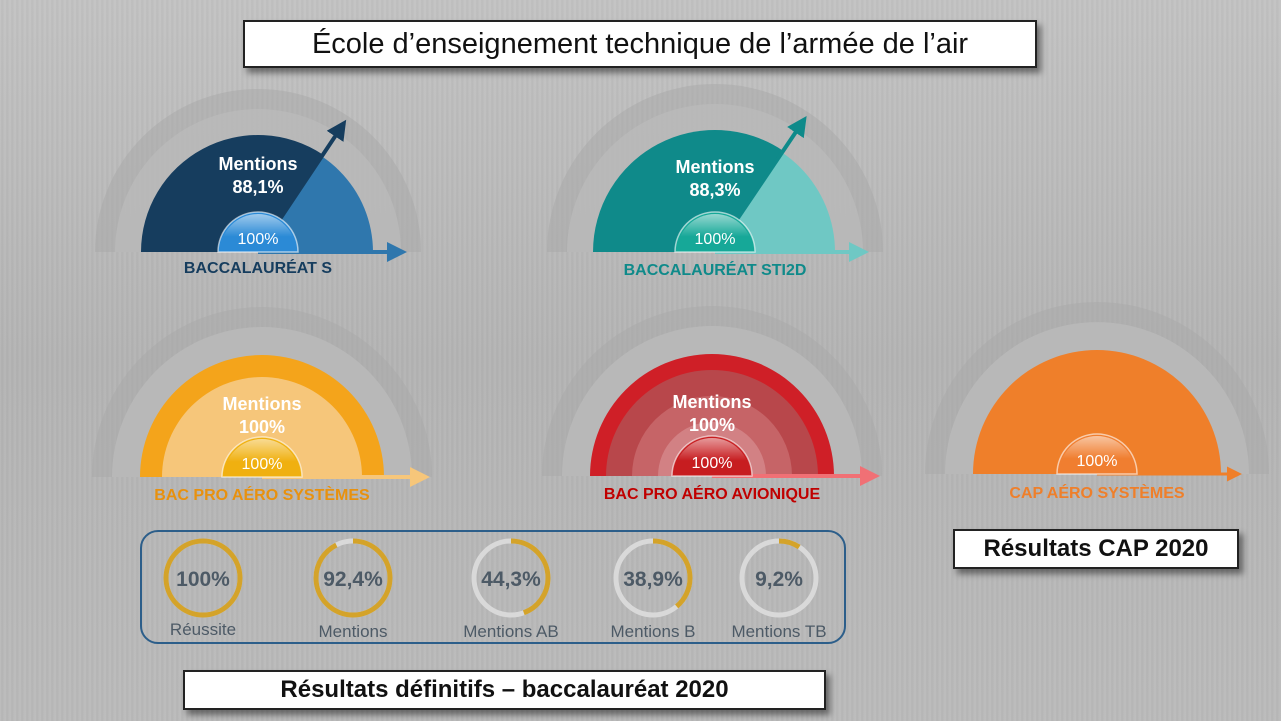  I want to click on donut-4: 38,9% Mentions B, so click(653, 589).